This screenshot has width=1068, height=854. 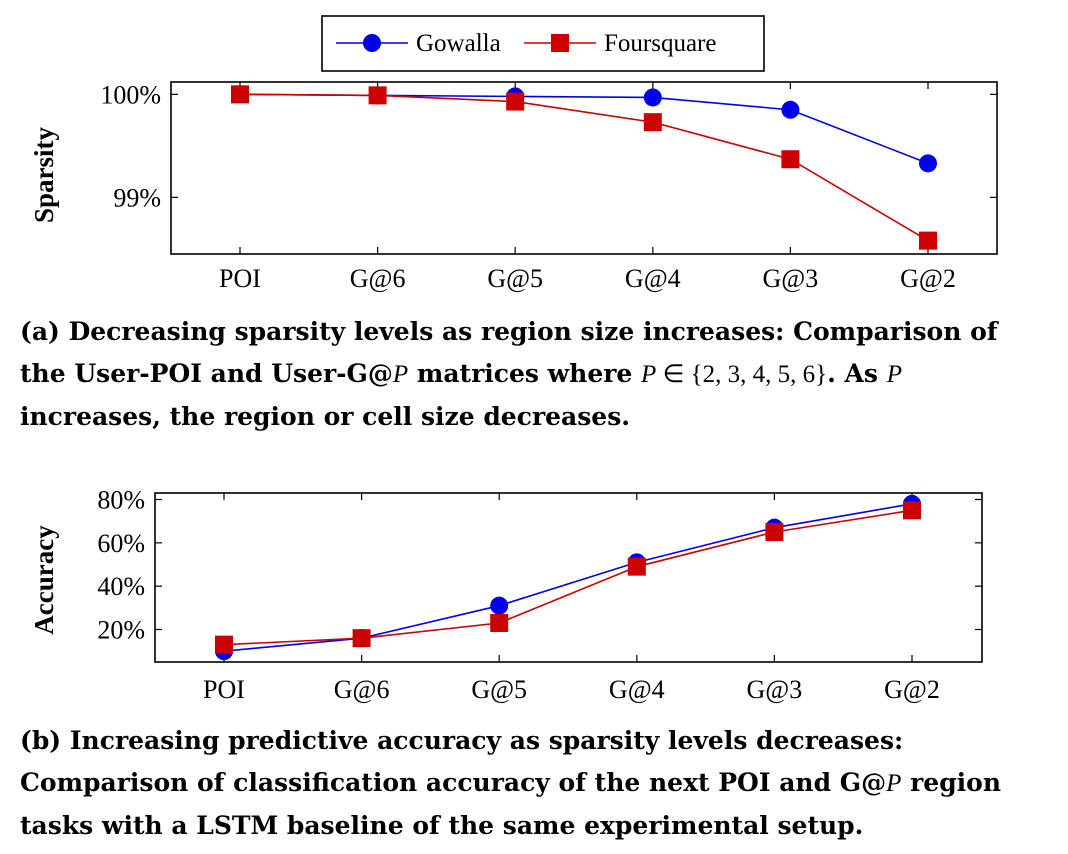 I want to click on caption-a-label: (a), so click(x=40, y=331).